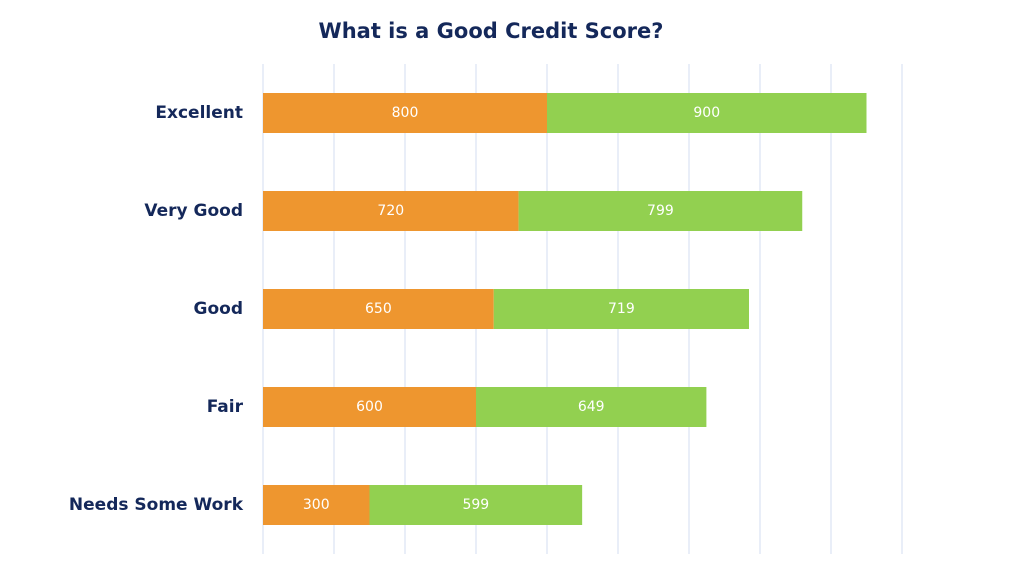  I want to click on data-label: 719, so click(621, 309).